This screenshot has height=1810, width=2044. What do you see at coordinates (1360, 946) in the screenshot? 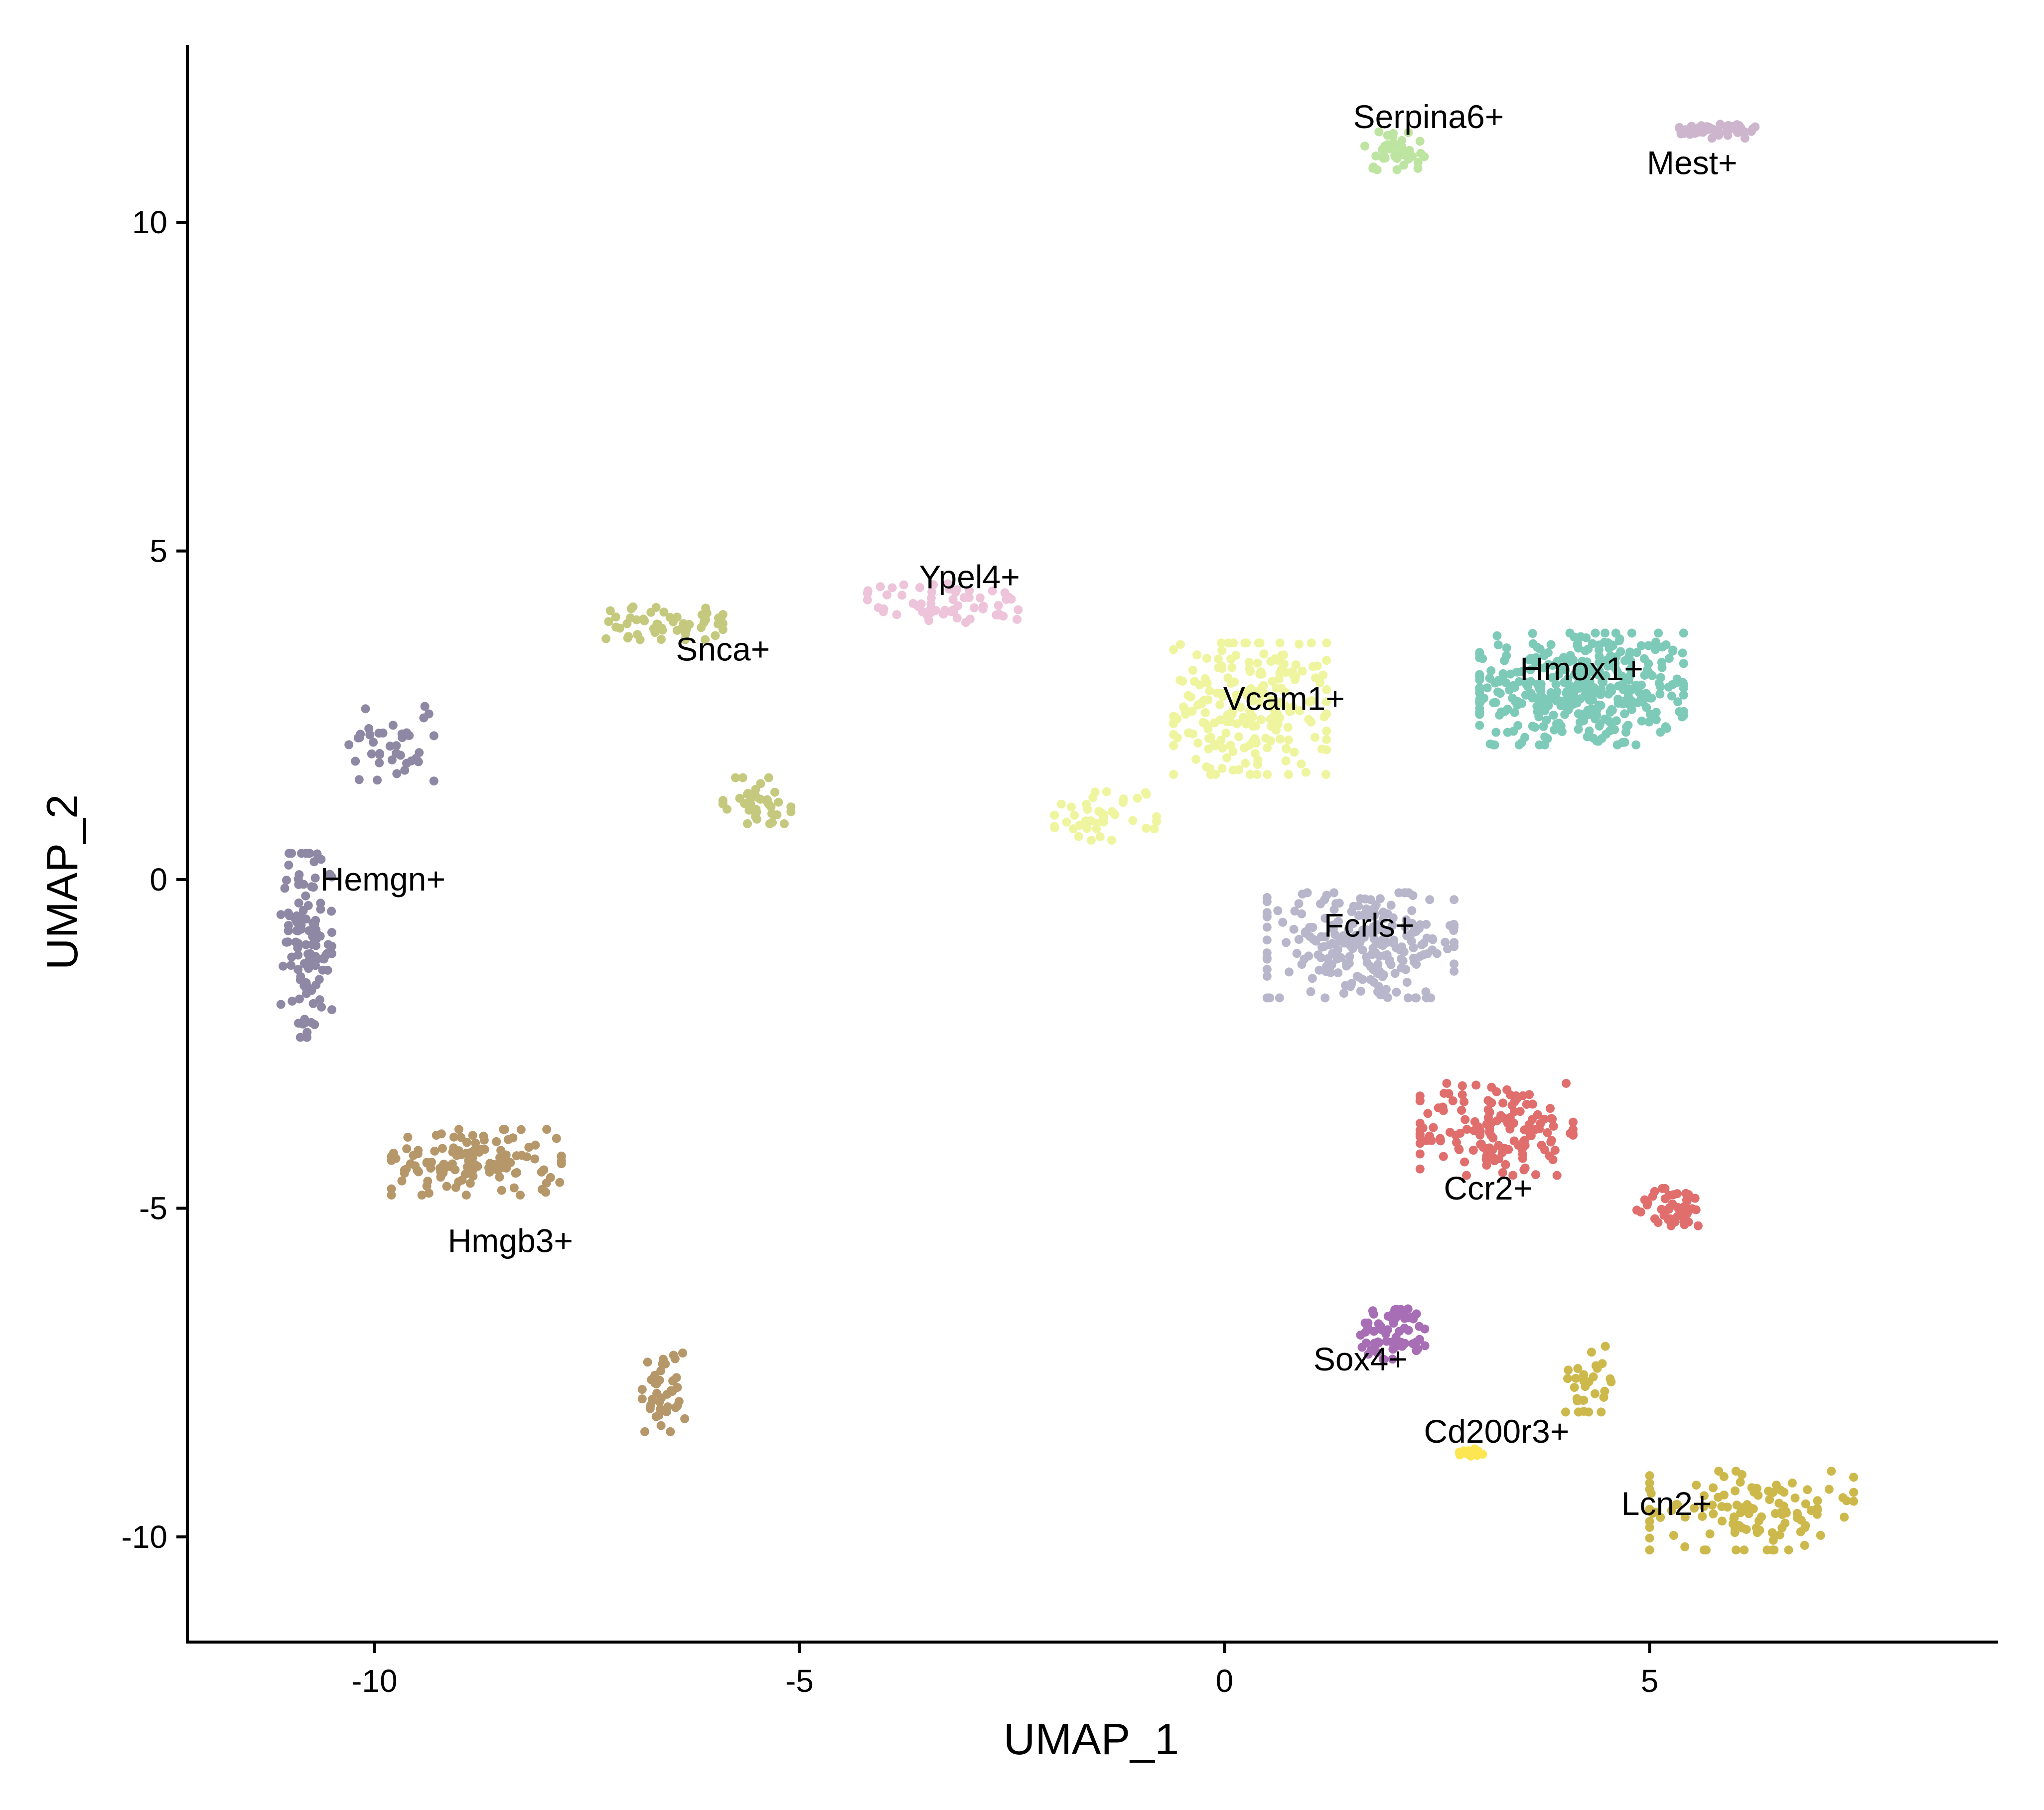
I see `cluster-points-fcrls` at bounding box center [1360, 946].